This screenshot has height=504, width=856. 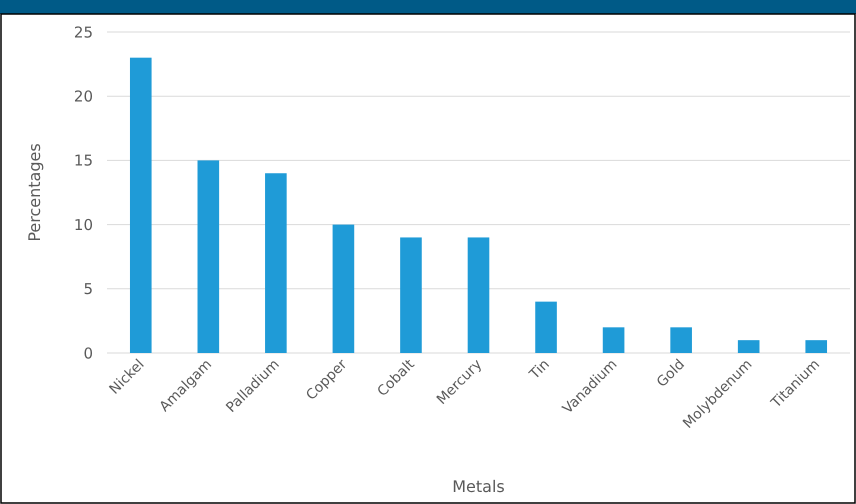 I want to click on x-tick-label: Tin, so click(x=539, y=370).